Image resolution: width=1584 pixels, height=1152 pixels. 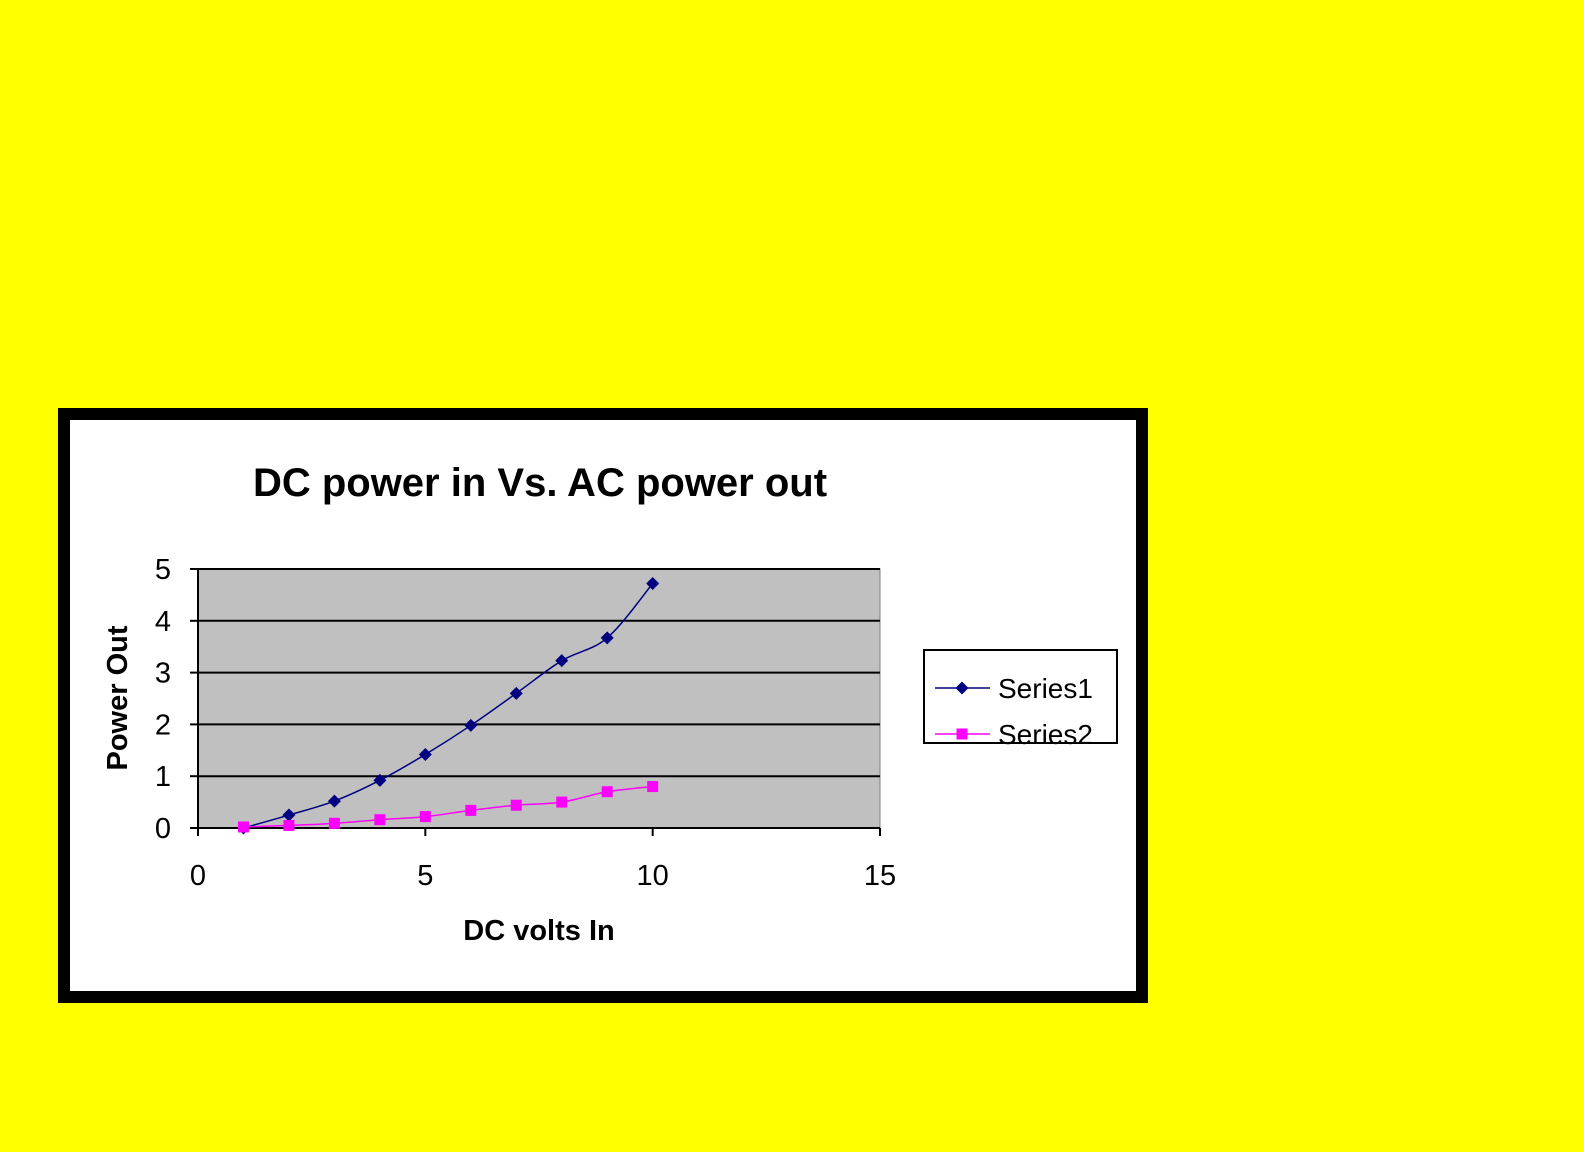 I want to click on x-tick-label: 15, so click(x=880, y=876).